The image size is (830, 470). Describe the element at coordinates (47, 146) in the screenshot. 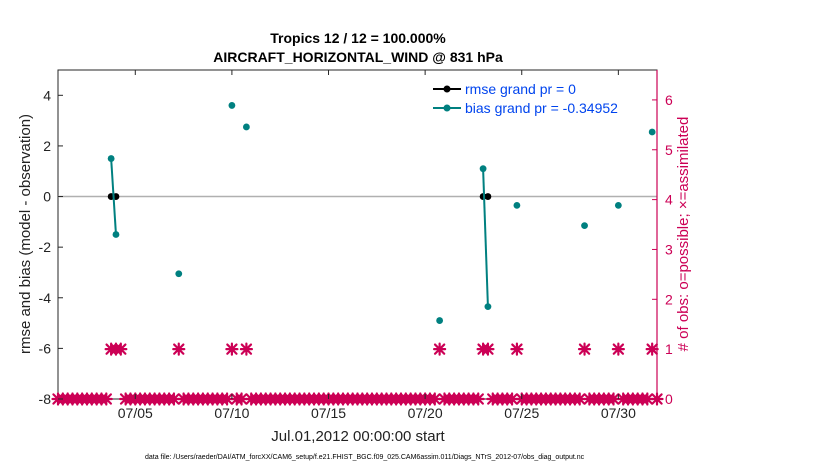

I see `y-tick-label: 2` at that location.